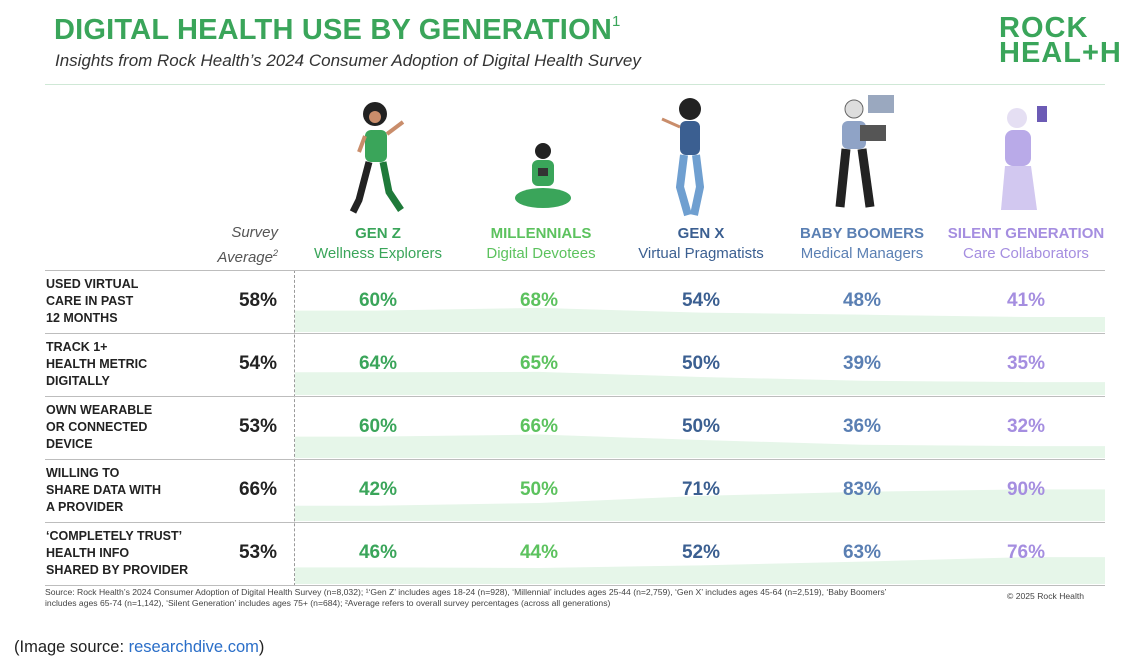 This screenshot has width=1141, height=663. What do you see at coordinates (862, 300) in the screenshot?
I see `value-cell: 48%` at bounding box center [862, 300].